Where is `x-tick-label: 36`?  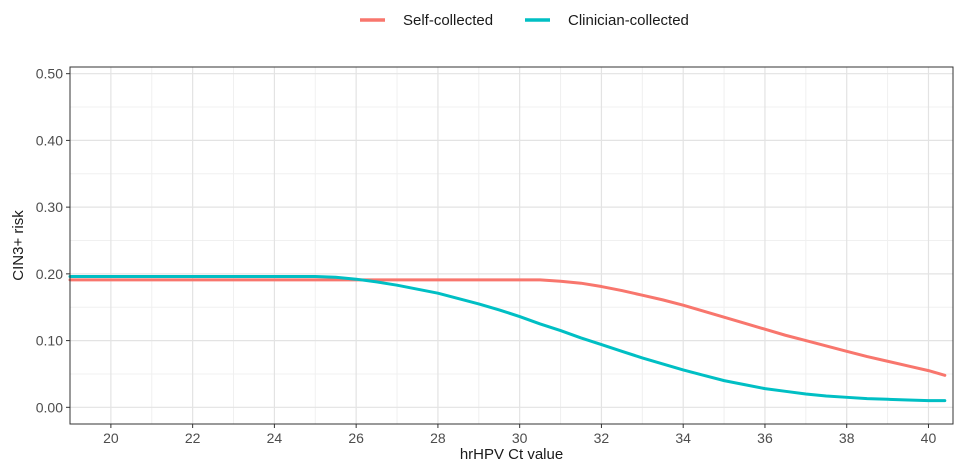 x-tick-label: 36 is located at coordinates (765, 438).